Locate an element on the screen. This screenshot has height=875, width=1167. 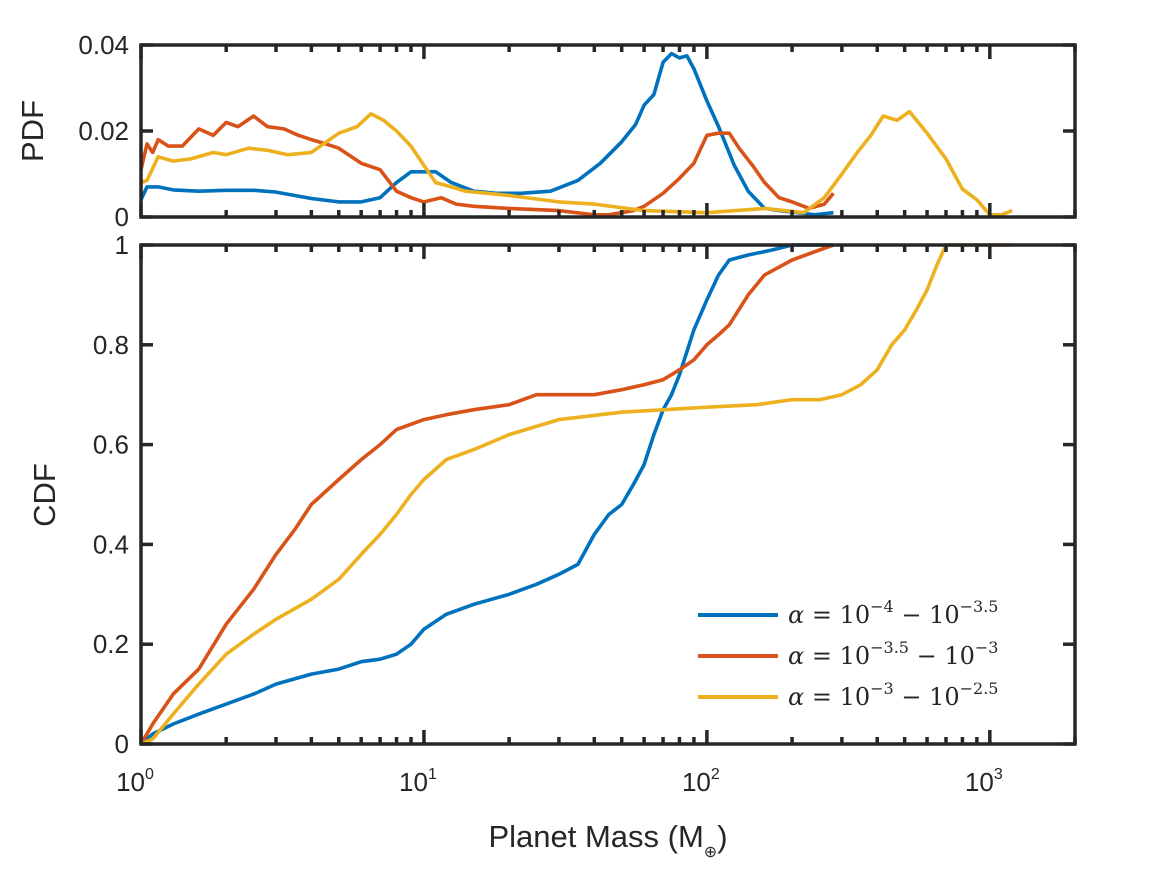
x-tick-label: 10³ is located at coordinates (984, 781).